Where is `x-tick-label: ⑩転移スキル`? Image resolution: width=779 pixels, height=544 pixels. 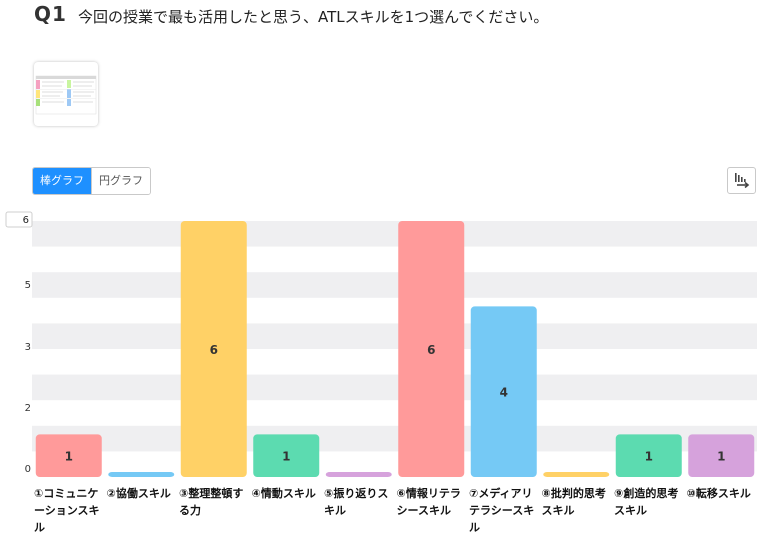 x-tick-label: ⑩転移スキル is located at coordinates (718, 493).